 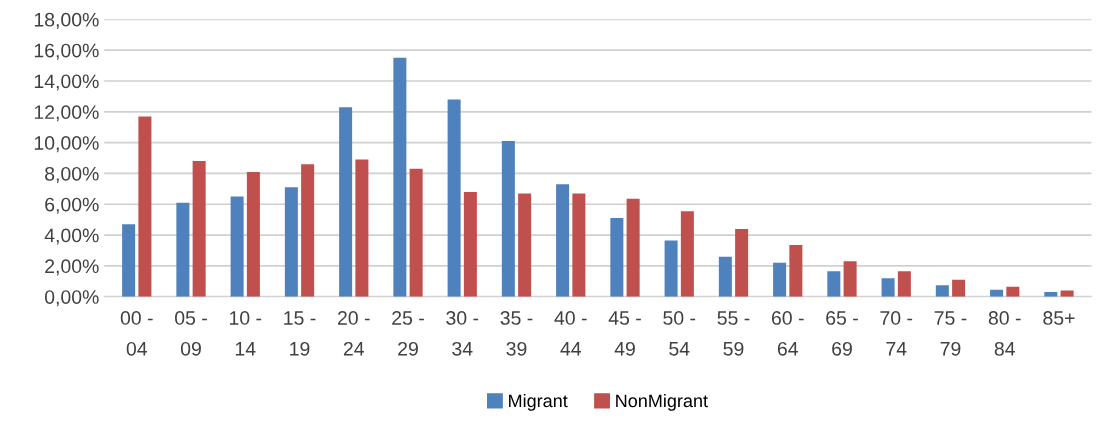 What do you see at coordinates (66, 144) in the screenshot?
I see `y-tick-label: 10,00%` at bounding box center [66, 144].